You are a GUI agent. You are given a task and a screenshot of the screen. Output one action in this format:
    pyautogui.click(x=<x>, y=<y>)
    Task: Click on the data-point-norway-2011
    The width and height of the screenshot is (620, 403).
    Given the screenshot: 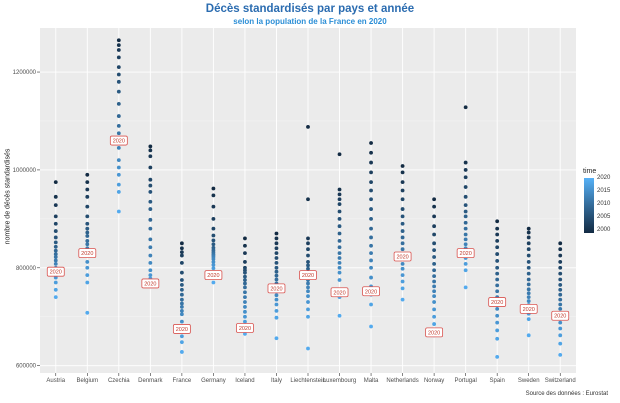 What is the action you would take?
    pyautogui.click(x=434, y=281)
    